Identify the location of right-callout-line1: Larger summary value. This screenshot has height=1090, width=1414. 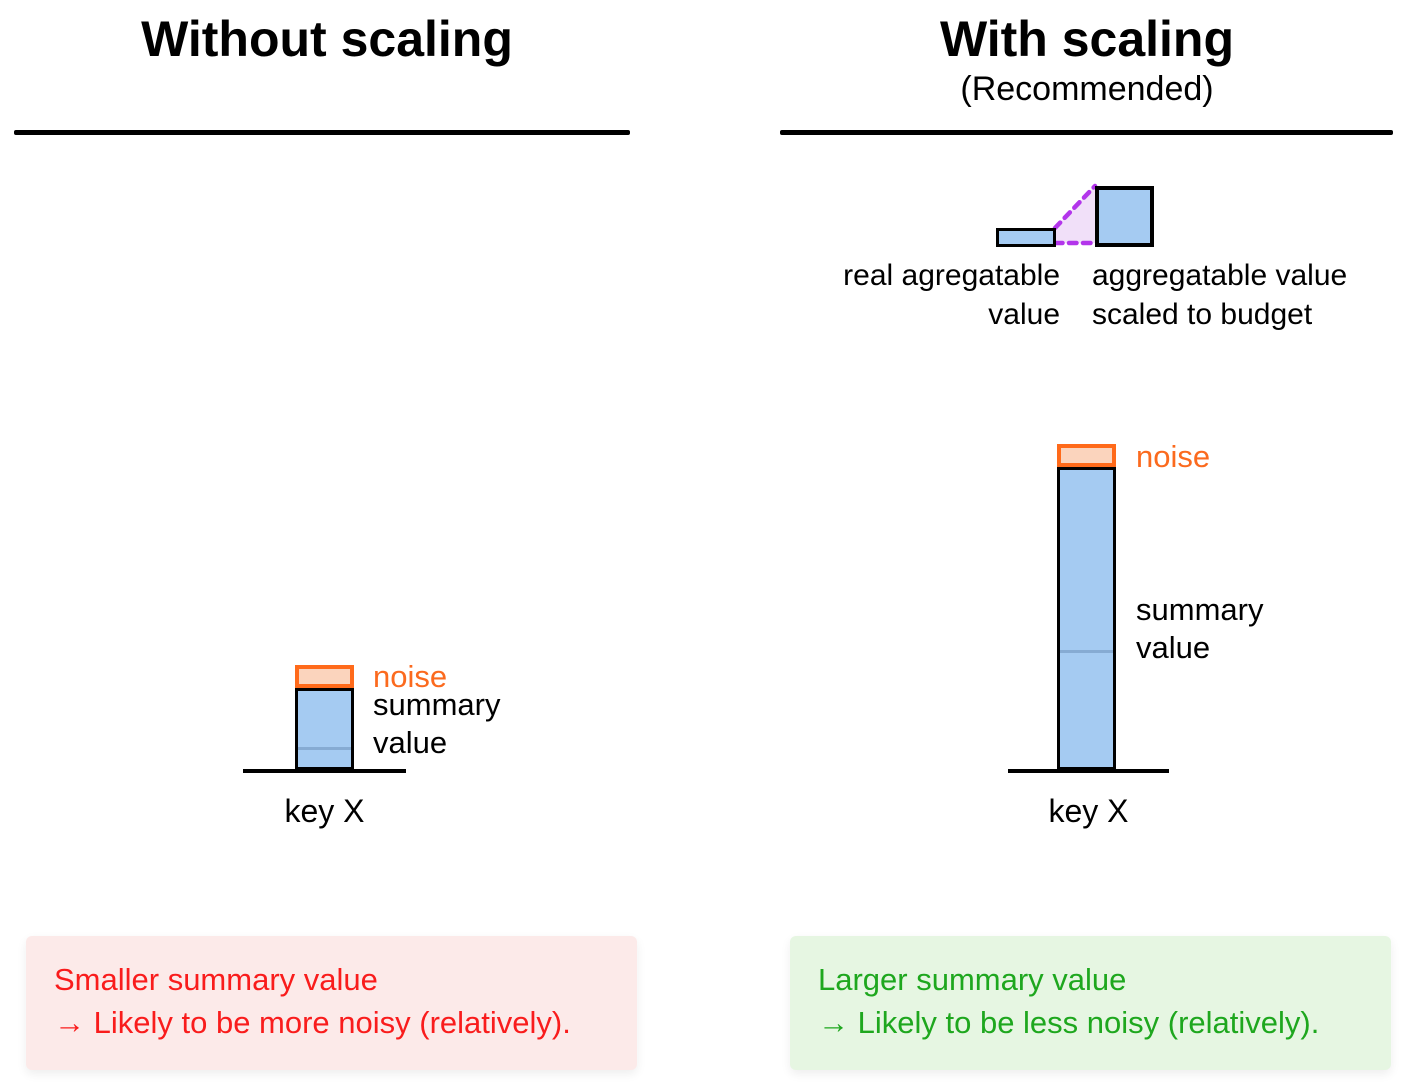
(972, 979).